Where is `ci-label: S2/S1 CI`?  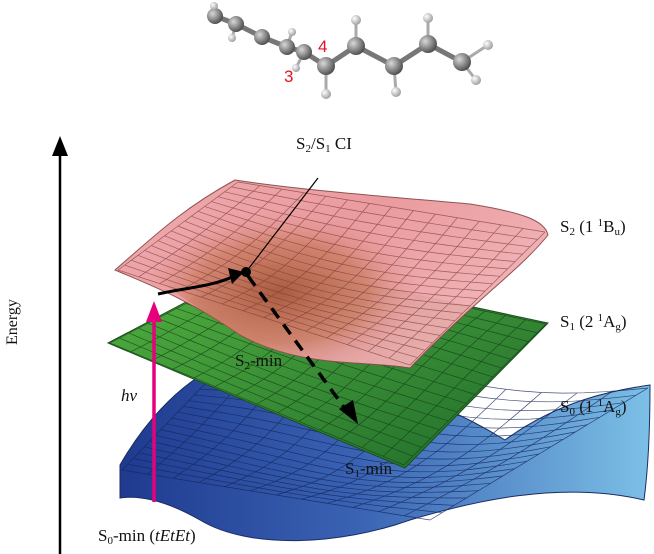
ci-label: S2/S1 CI is located at coordinates (324, 144).